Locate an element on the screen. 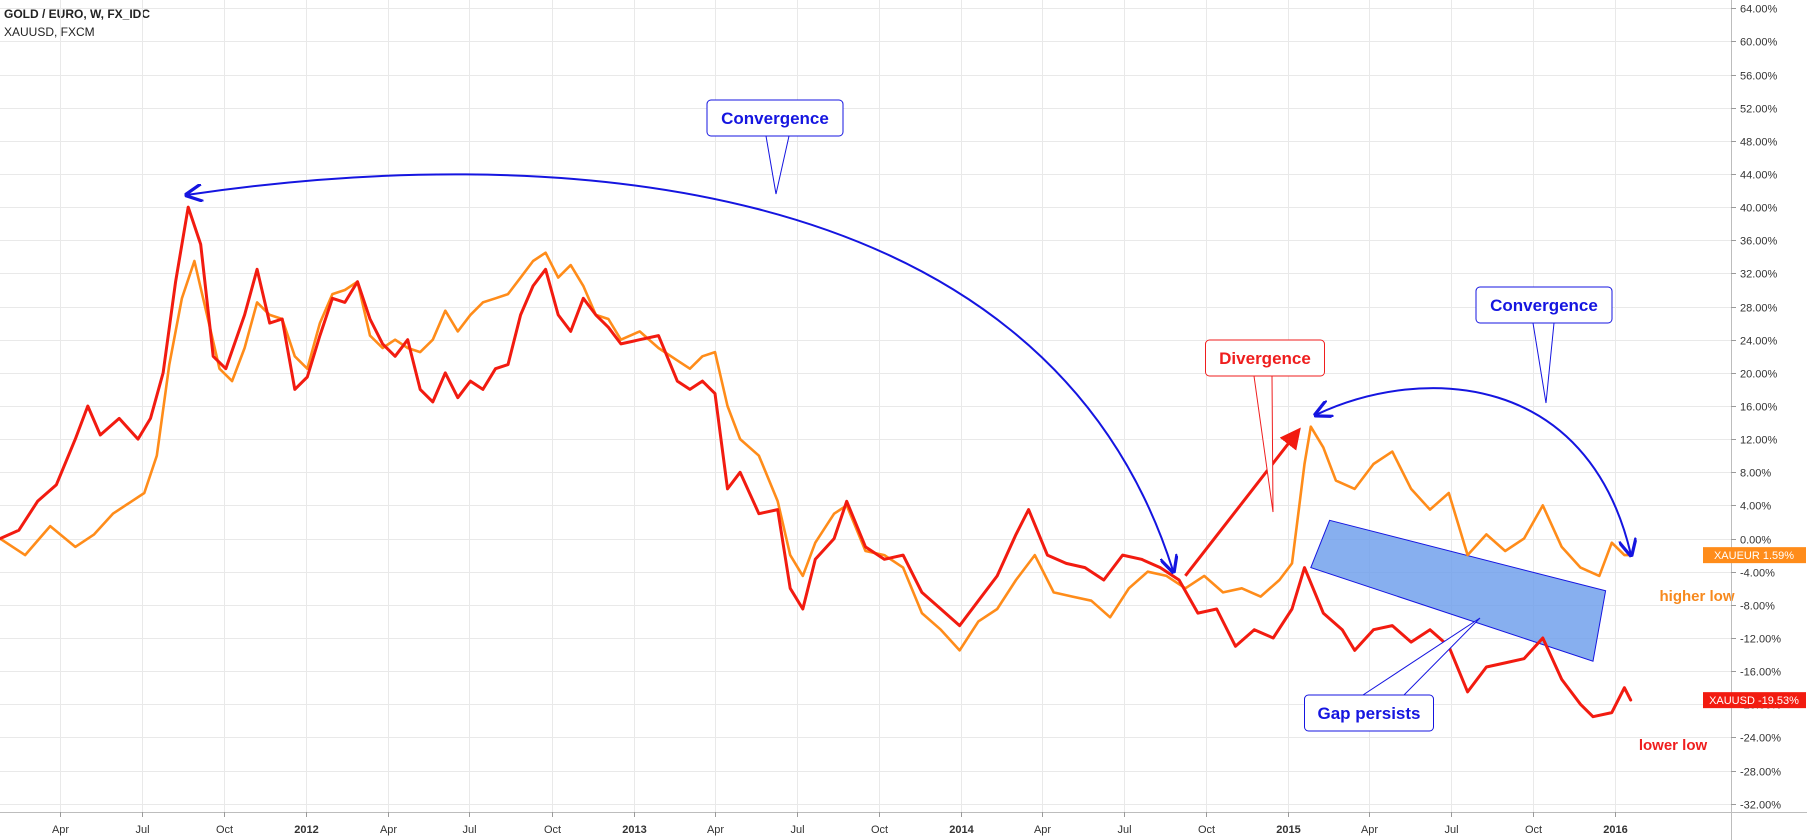  y-tick-label: 12.00% is located at coordinates (1759, 441).